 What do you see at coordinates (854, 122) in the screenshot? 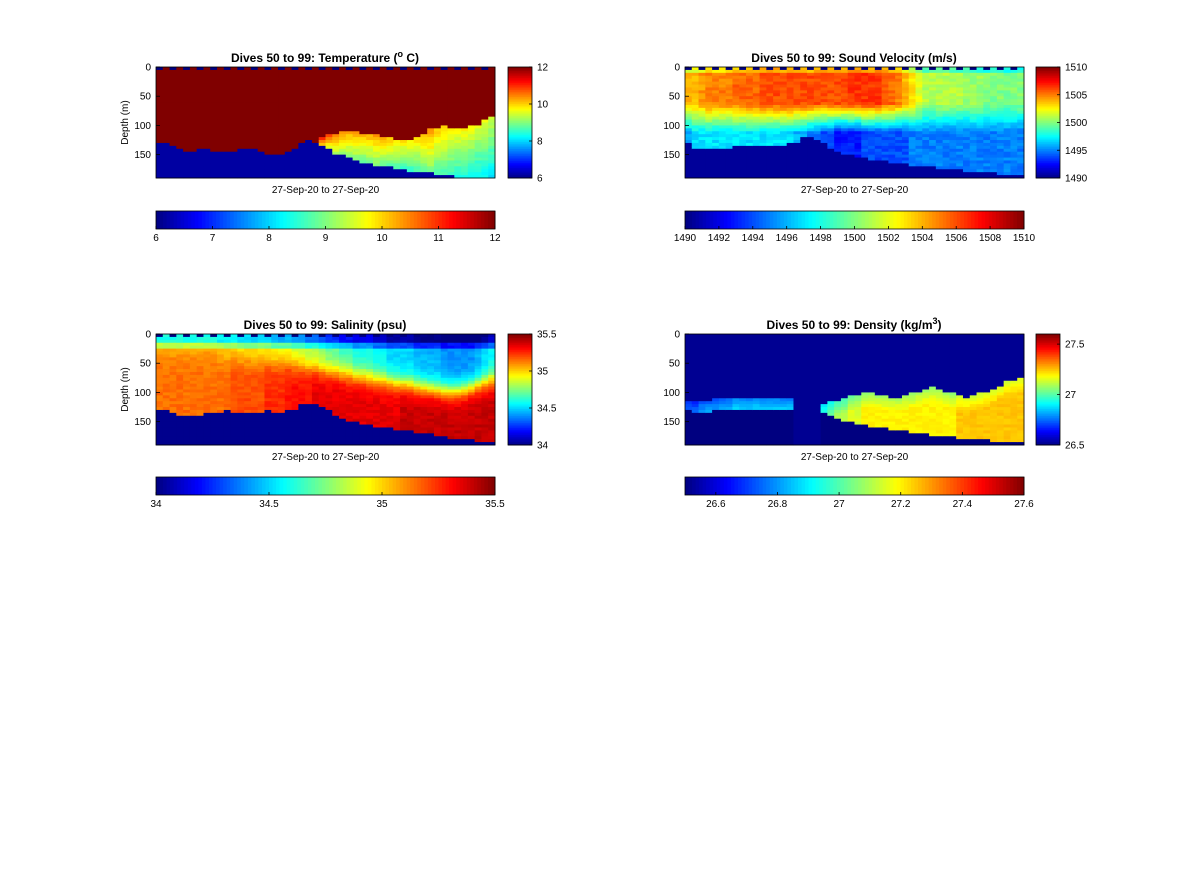
I see `plot-frame` at bounding box center [854, 122].